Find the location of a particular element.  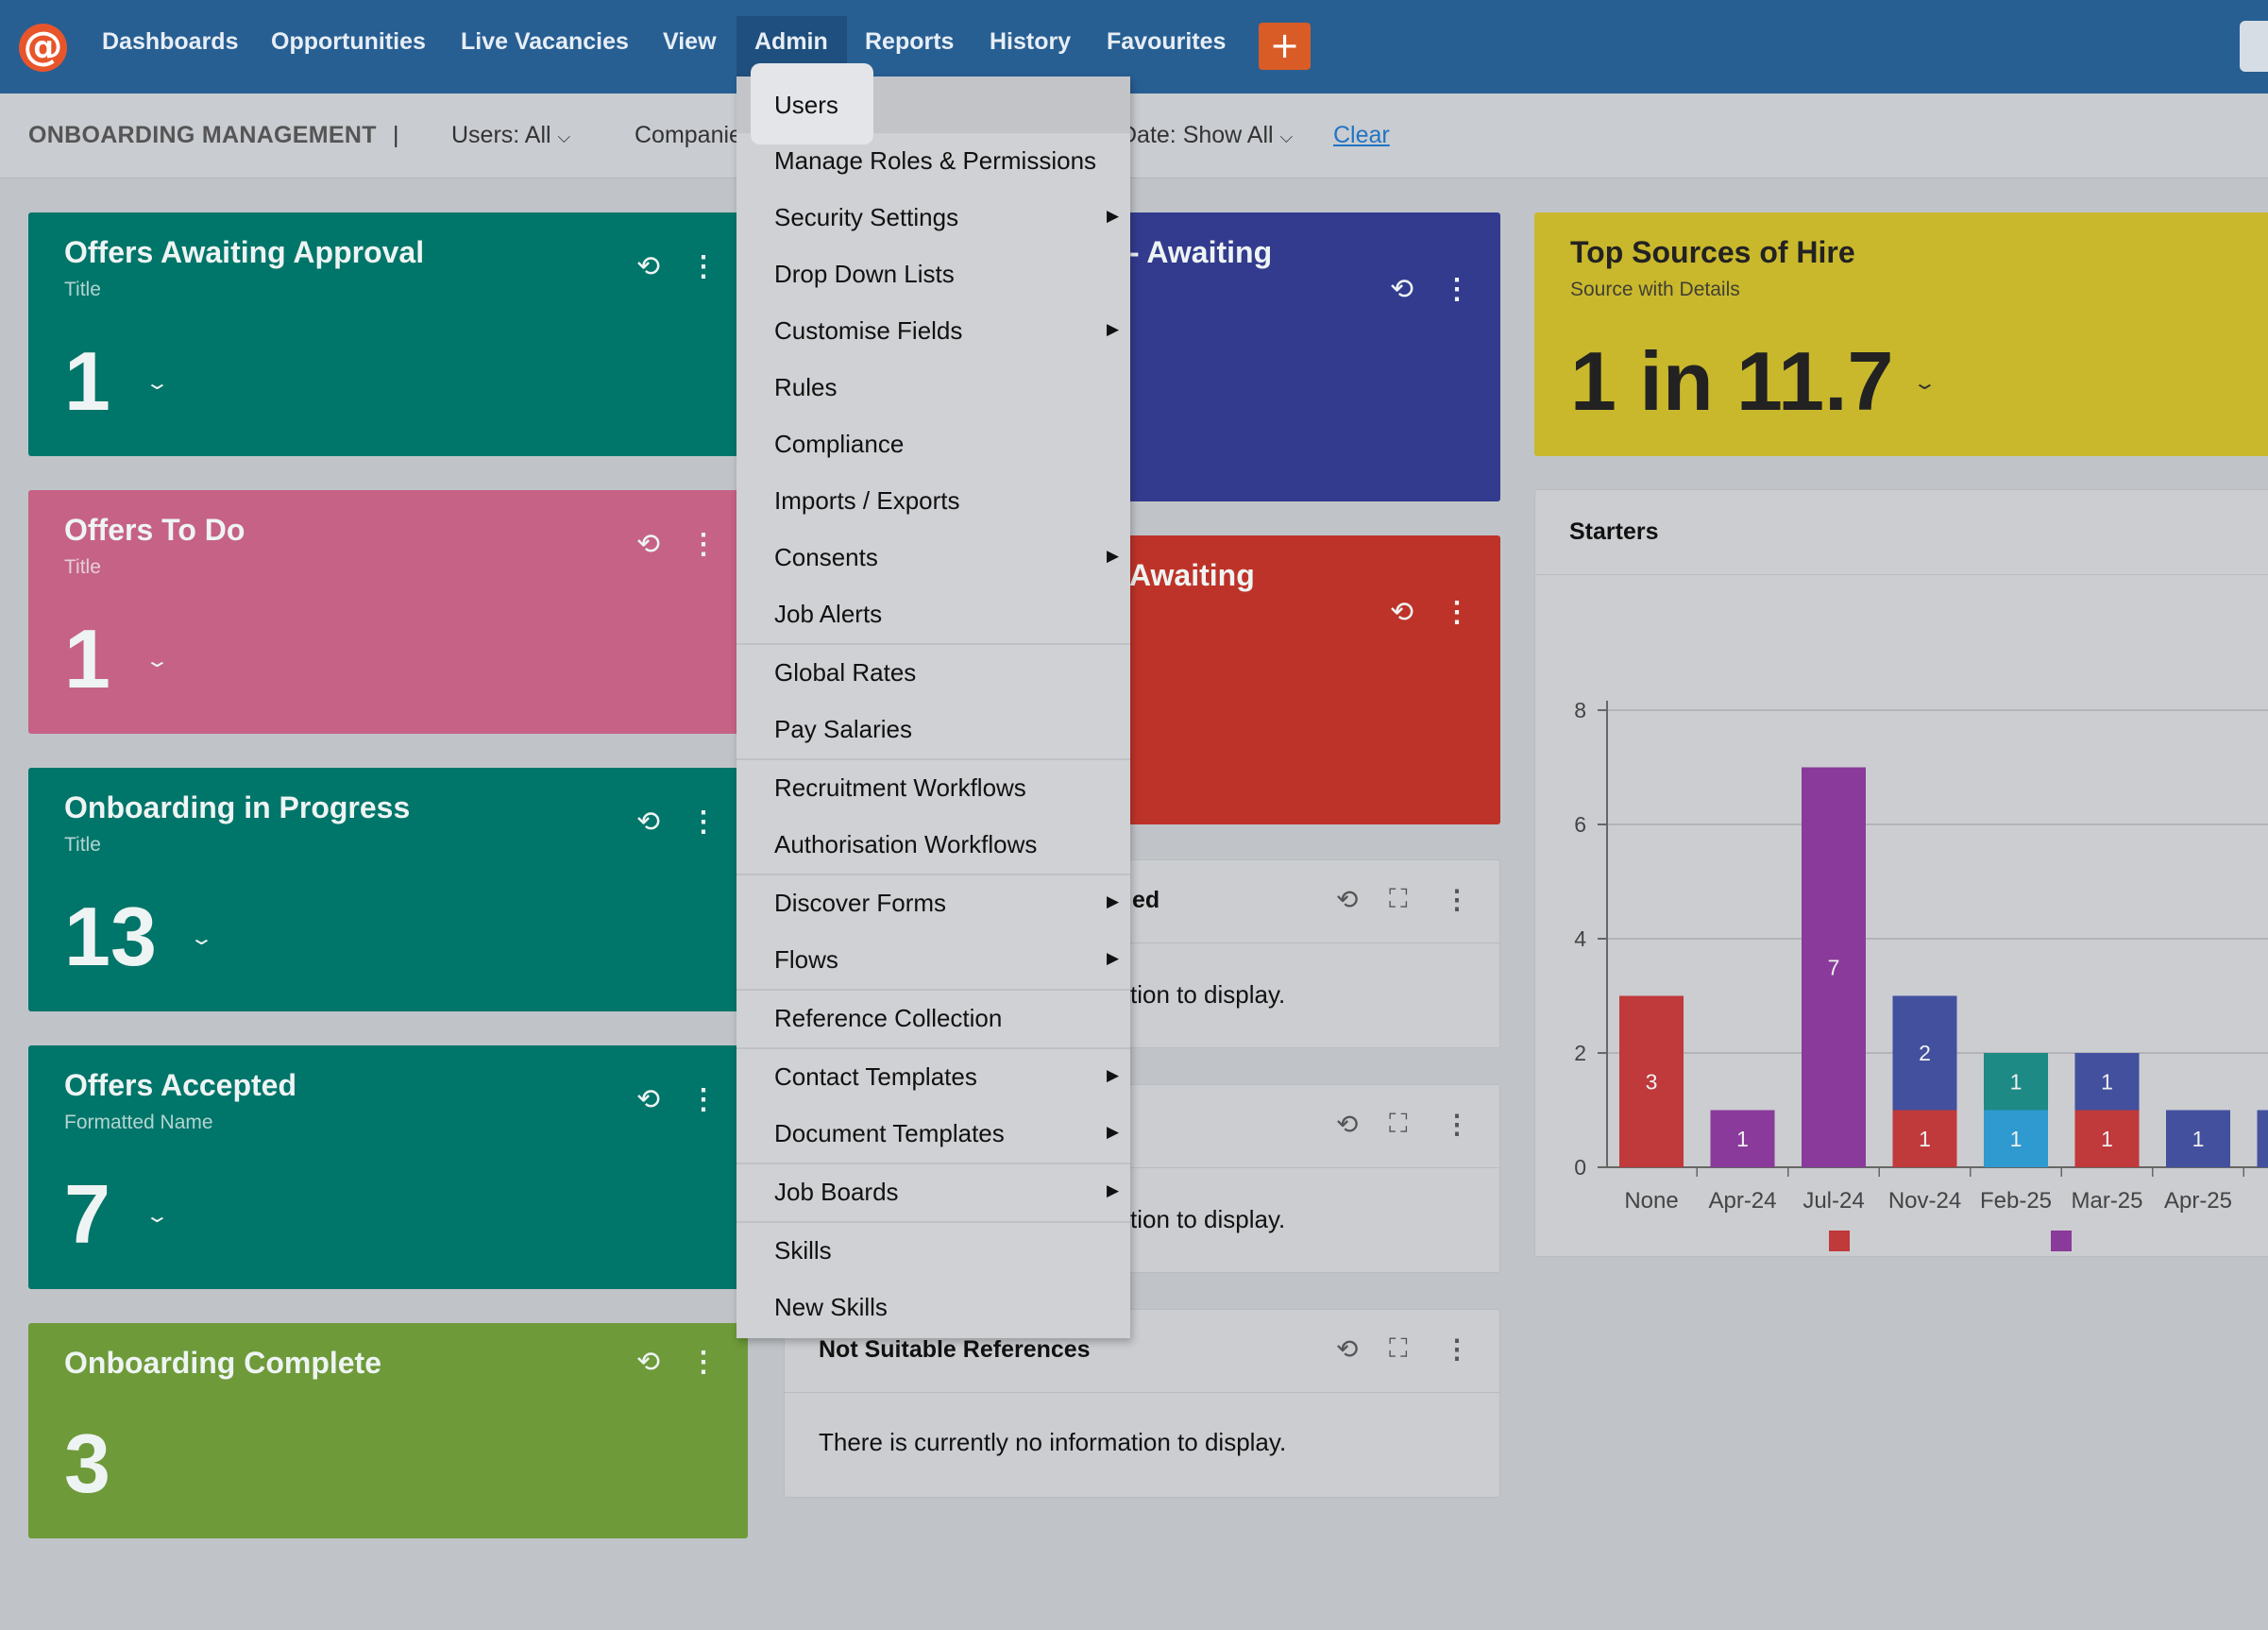

legend-swatch is located at coordinates (1839, 1241).